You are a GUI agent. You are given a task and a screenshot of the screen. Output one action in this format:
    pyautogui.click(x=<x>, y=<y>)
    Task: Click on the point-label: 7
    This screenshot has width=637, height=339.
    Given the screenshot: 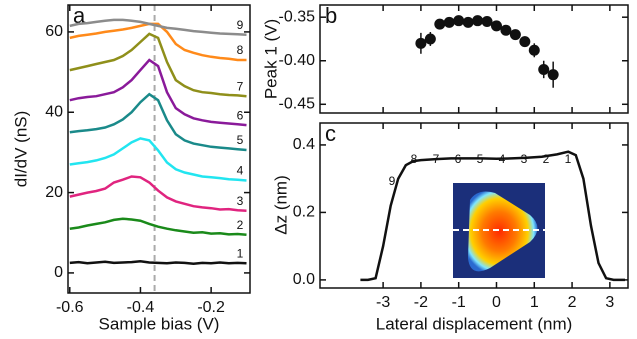 What is the action you would take?
    pyautogui.click(x=436, y=159)
    